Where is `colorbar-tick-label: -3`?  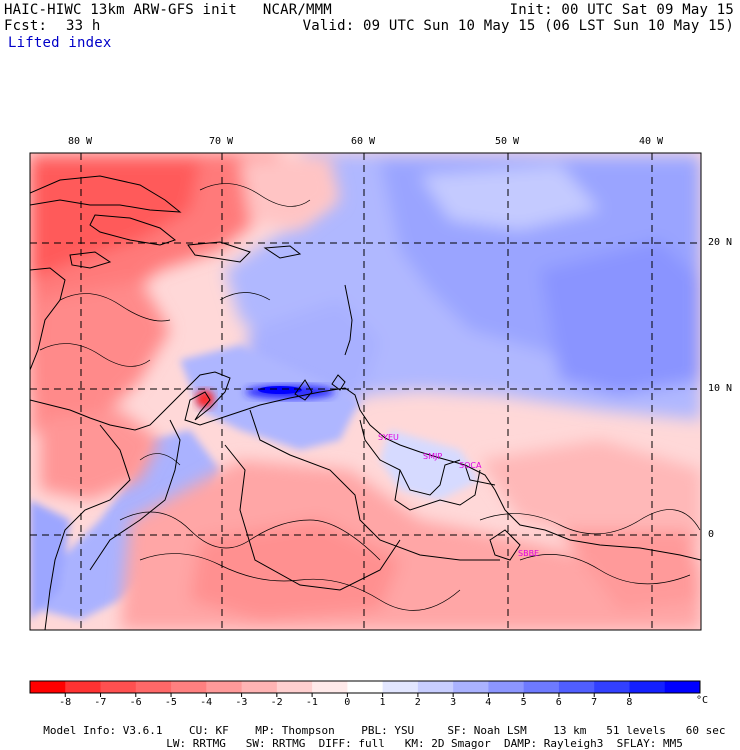 colorbar-tick-label: -3 is located at coordinates (241, 702).